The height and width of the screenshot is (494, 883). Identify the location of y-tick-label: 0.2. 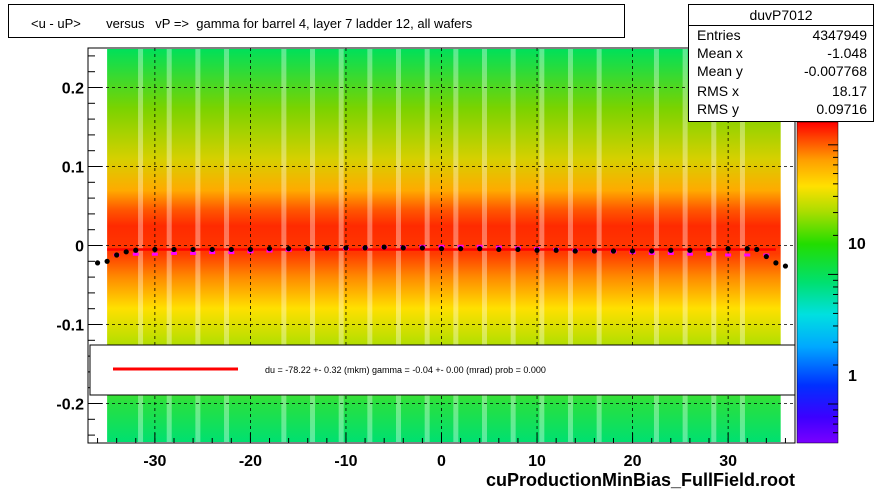
(73, 89).